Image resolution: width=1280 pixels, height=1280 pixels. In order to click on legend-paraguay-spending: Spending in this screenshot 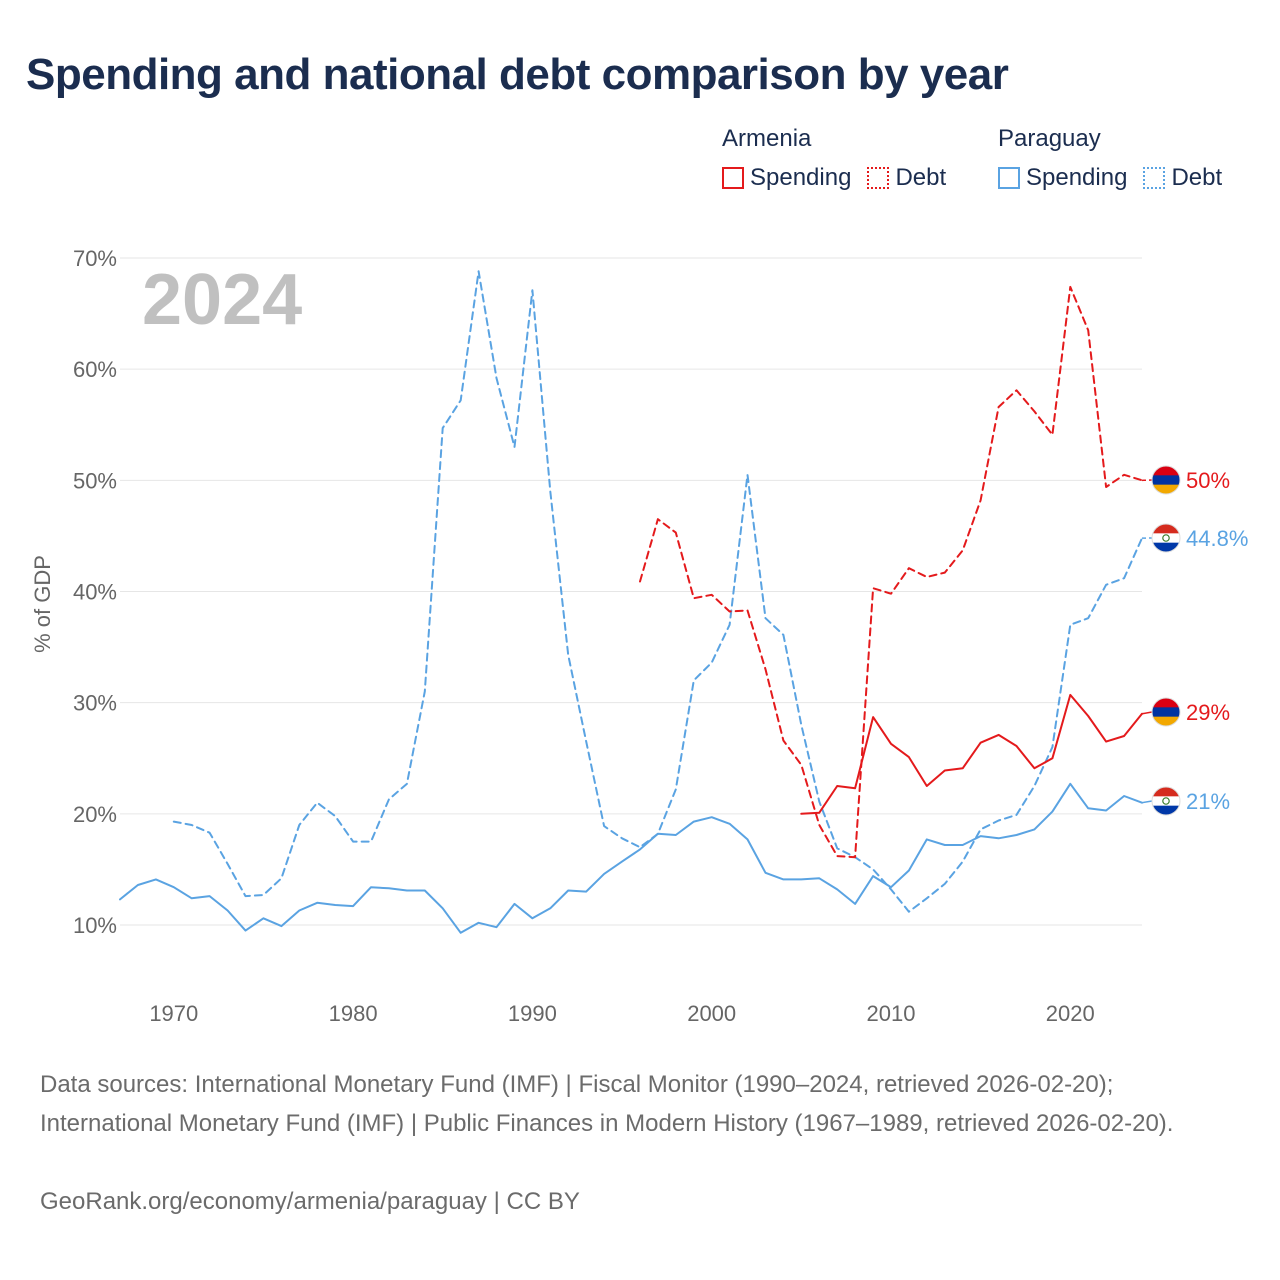, I will do `click(1062, 178)`.